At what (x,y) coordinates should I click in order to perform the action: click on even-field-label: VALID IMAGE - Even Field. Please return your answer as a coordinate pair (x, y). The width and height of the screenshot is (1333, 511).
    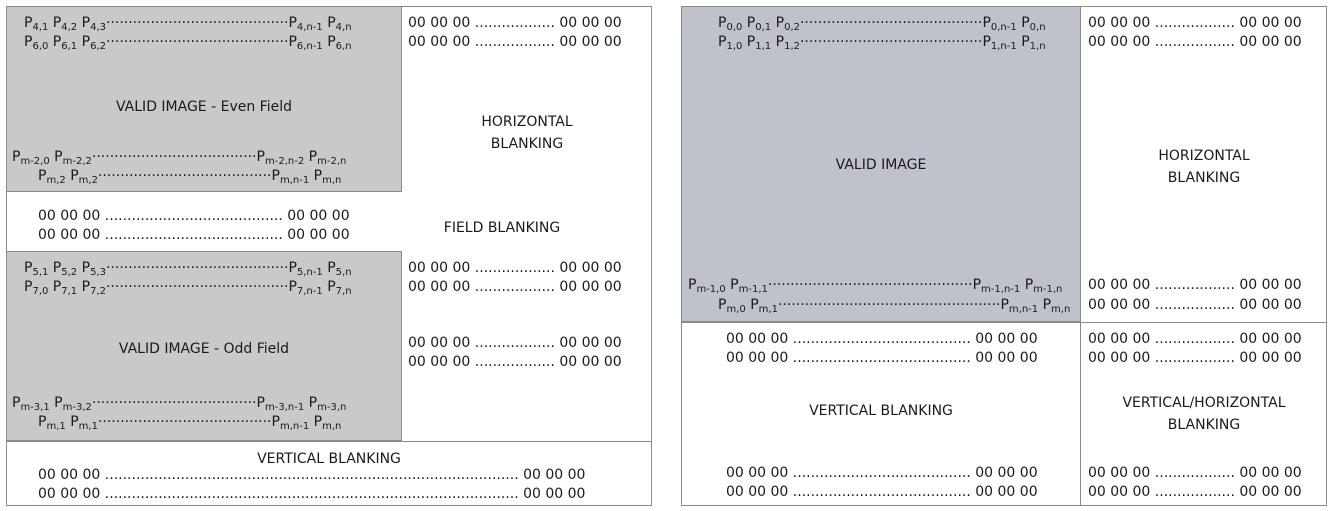
    Looking at the image, I should click on (204, 107).